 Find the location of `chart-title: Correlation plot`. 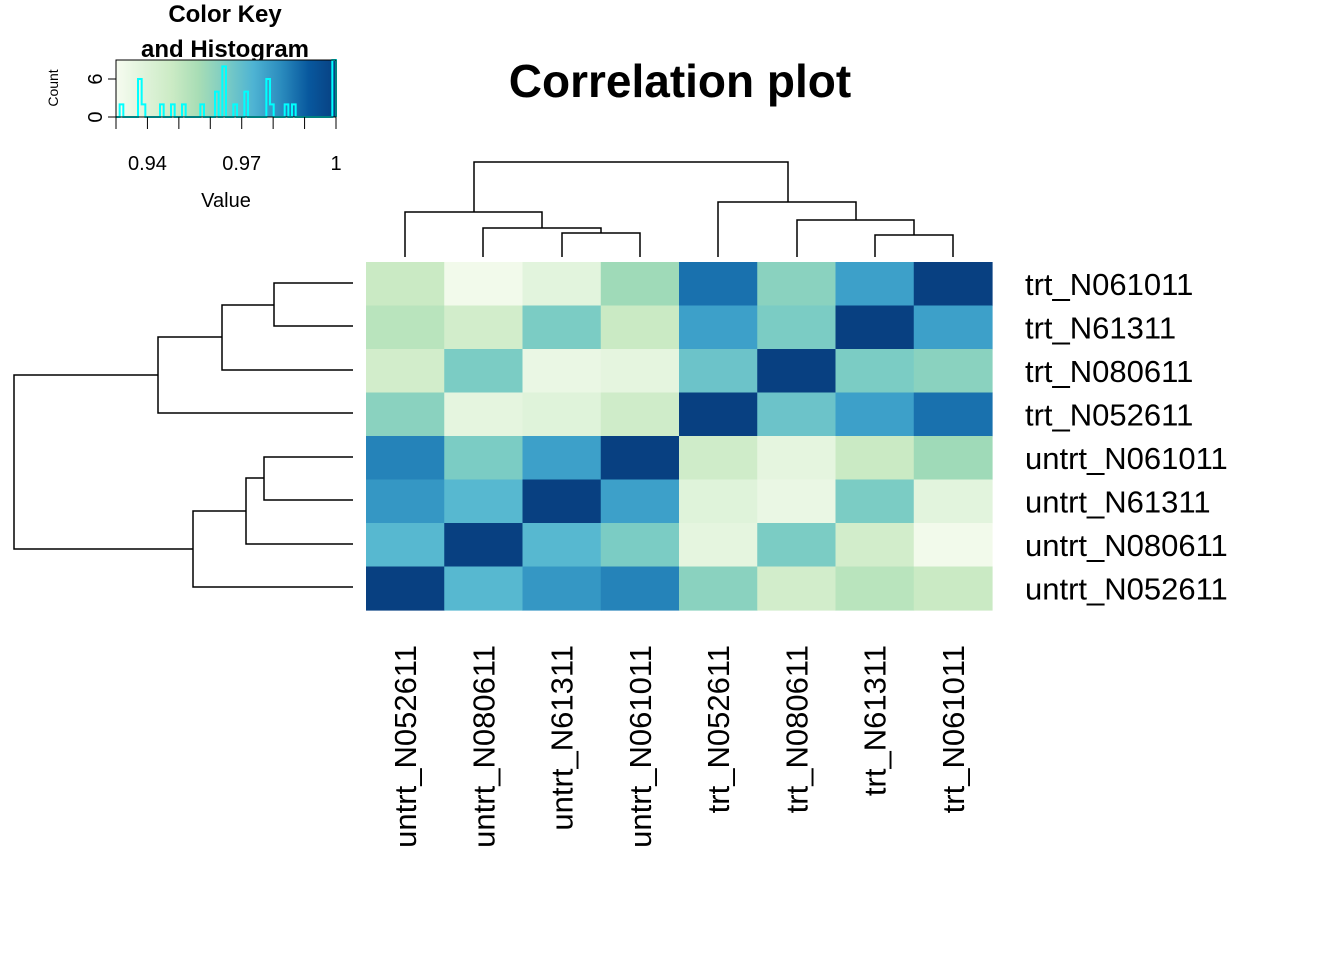

chart-title: Correlation plot is located at coordinates (680, 81).